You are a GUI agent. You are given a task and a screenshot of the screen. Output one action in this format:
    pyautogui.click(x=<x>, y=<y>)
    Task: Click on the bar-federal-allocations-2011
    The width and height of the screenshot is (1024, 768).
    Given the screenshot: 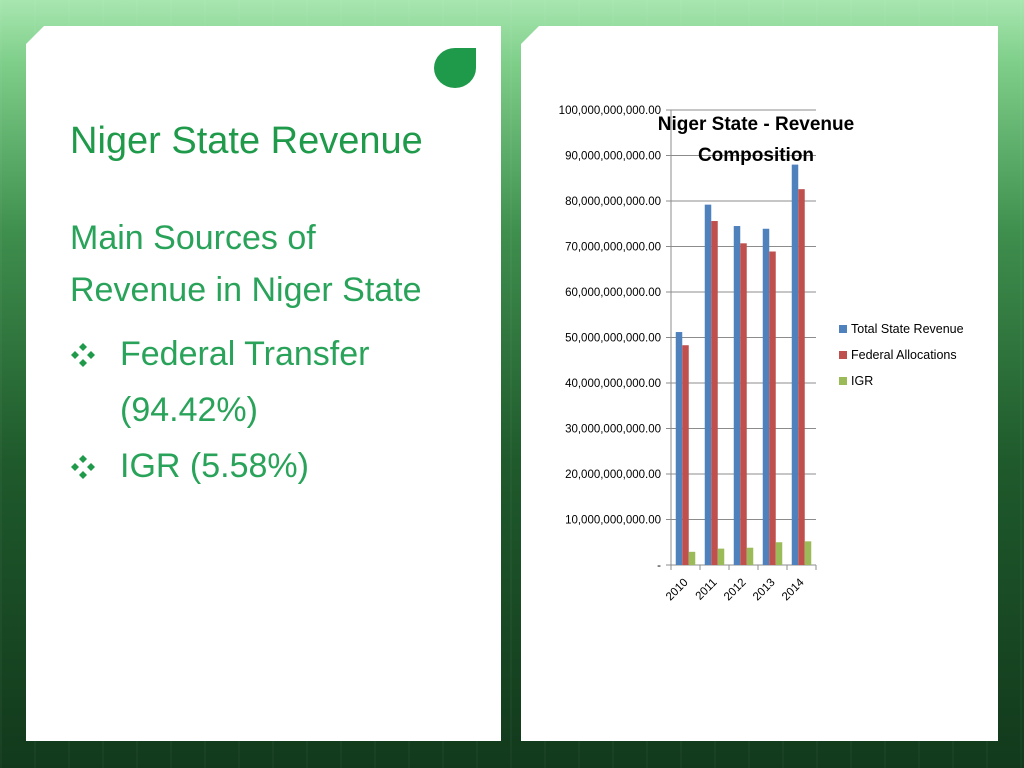 What is the action you would take?
    pyautogui.click(x=714, y=393)
    